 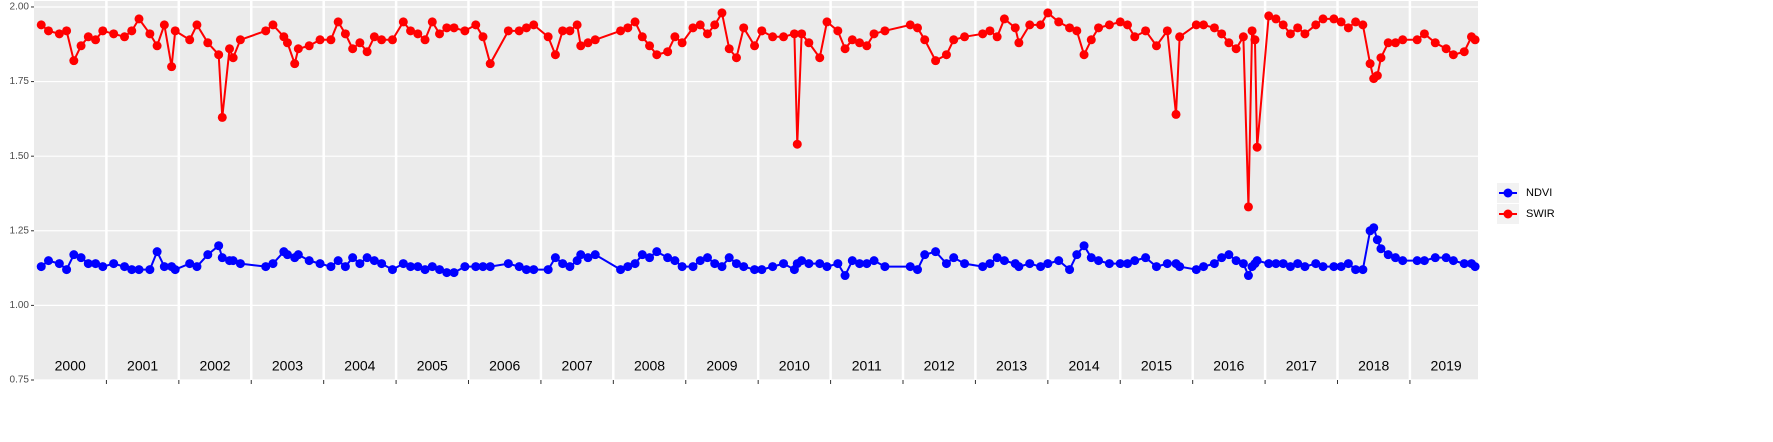 What do you see at coordinates (1508, 214) in the screenshot?
I see `legend-point` at bounding box center [1508, 214].